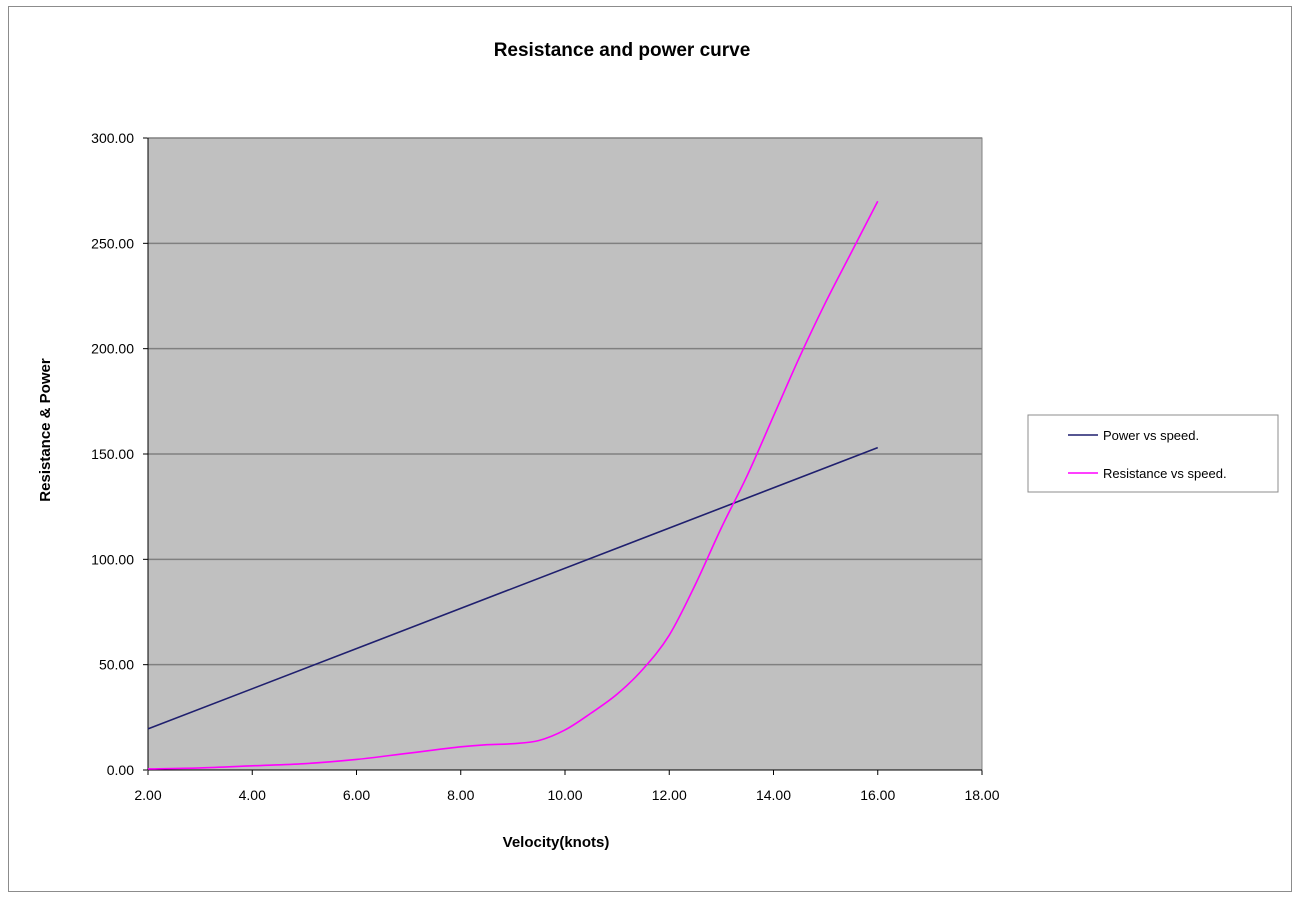 The image size is (1300, 900). Describe the element at coordinates (252, 795) in the screenshot. I see `x-tick-label: 4.00` at that location.